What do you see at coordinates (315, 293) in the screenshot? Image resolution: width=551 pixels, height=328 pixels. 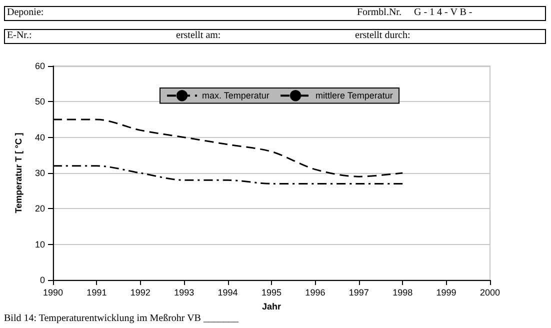 I see `x-tick-label: 1996` at bounding box center [315, 293].